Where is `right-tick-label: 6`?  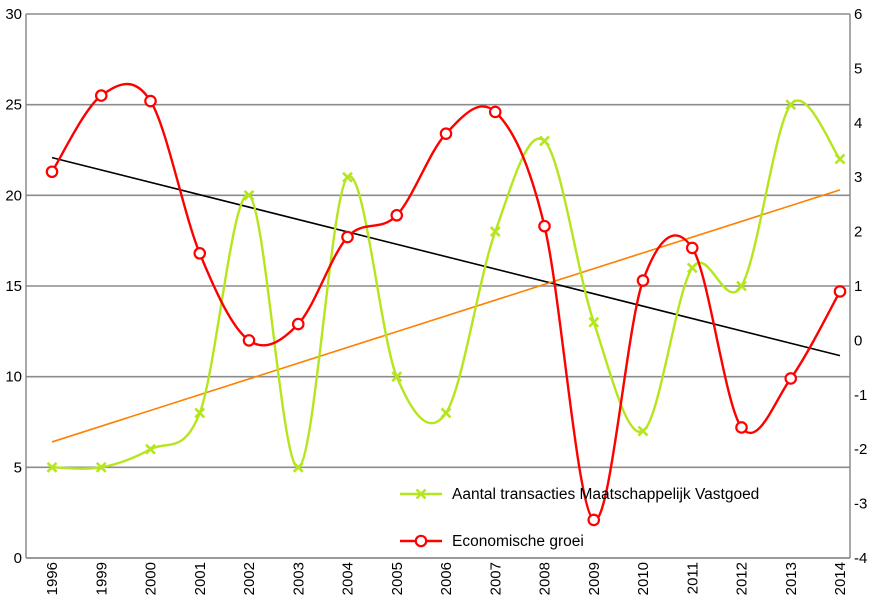 right-tick-label: 6 is located at coordinates (858, 14).